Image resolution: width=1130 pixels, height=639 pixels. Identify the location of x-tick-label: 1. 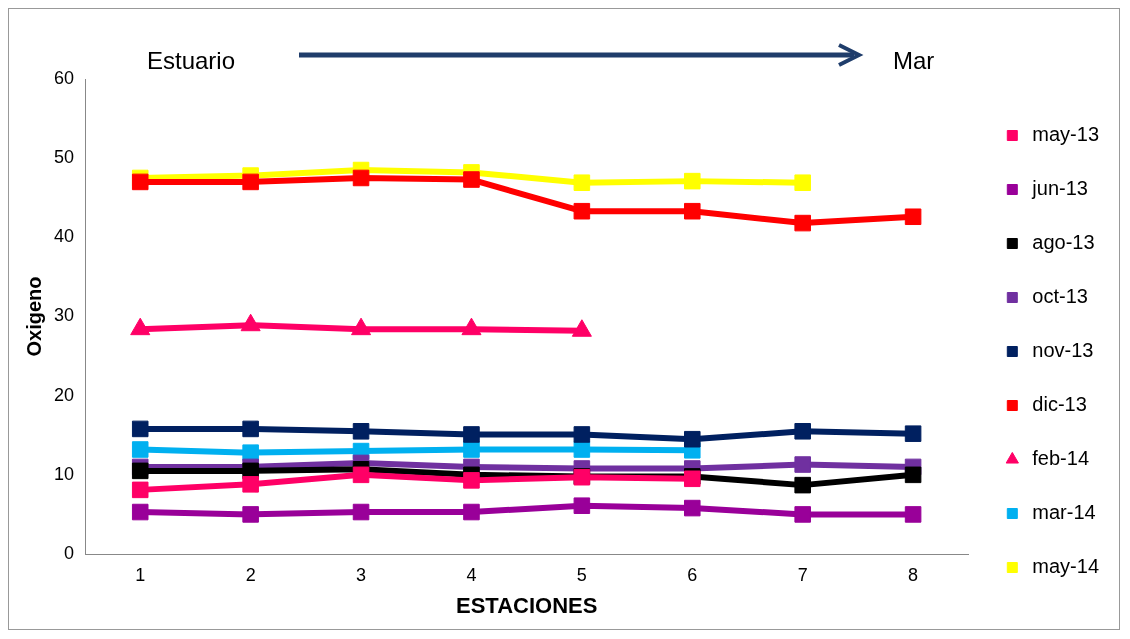
(140, 574).